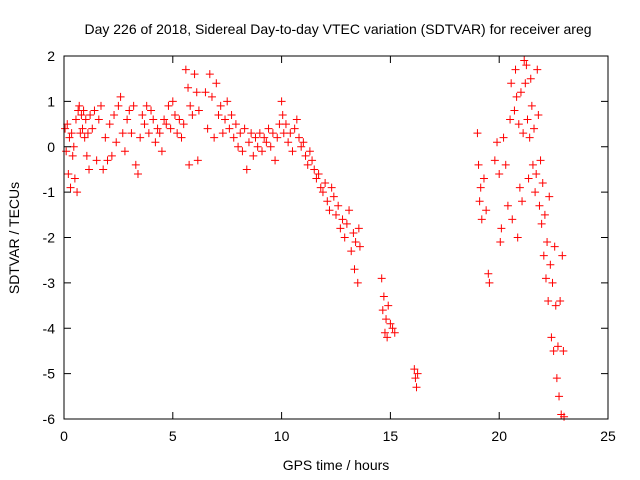 The height and width of the screenshot is (480, 640). Describe the element at coordinates (499, 436) in the screenshot. I see `x-tick-label: 20` at that location.